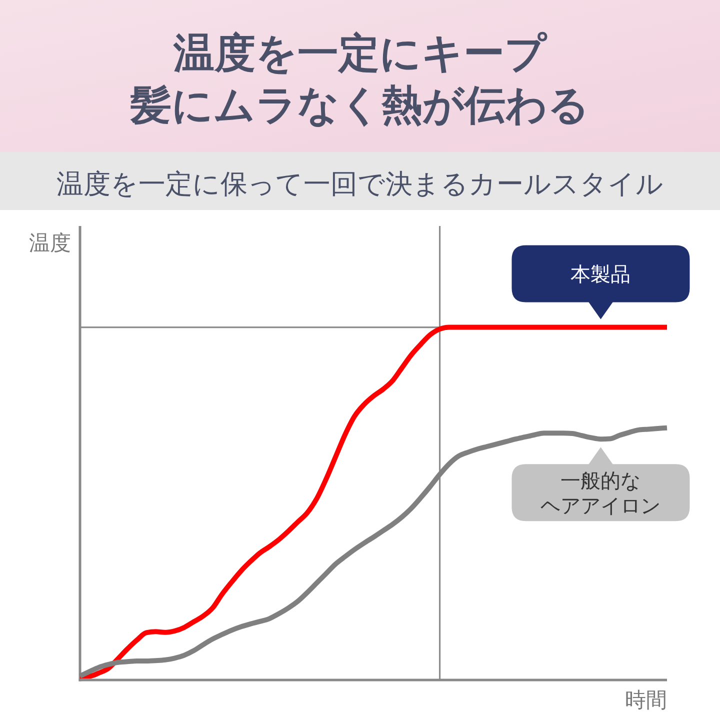  Describe the element at coordinates (360, 79) in the screenshot. I see `chart-title: 温度を一定にキープ髪にムラなく熱が伝わる` at that location.